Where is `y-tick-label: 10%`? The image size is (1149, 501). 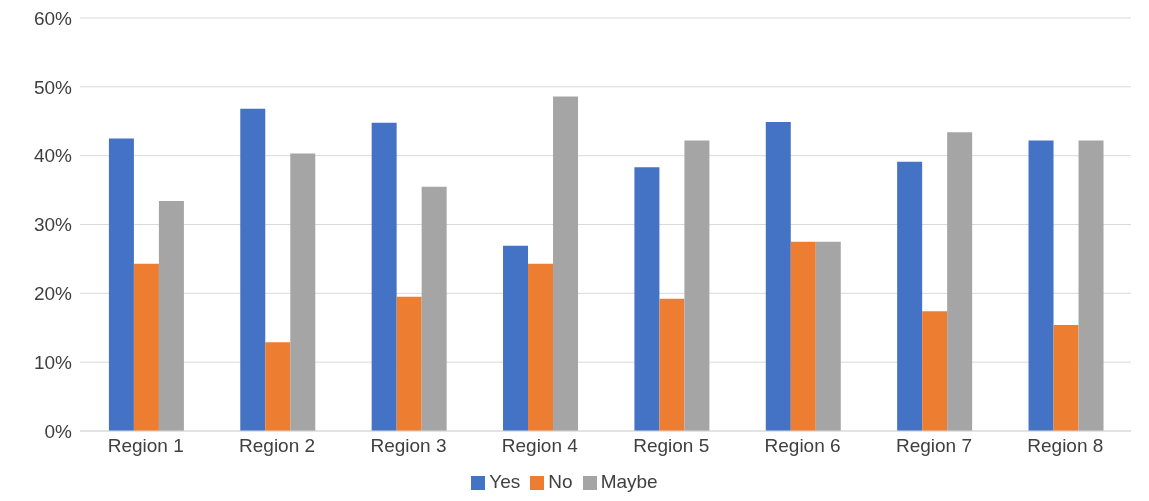 y-tick-label: 10% is located at coordinates (53, 362).